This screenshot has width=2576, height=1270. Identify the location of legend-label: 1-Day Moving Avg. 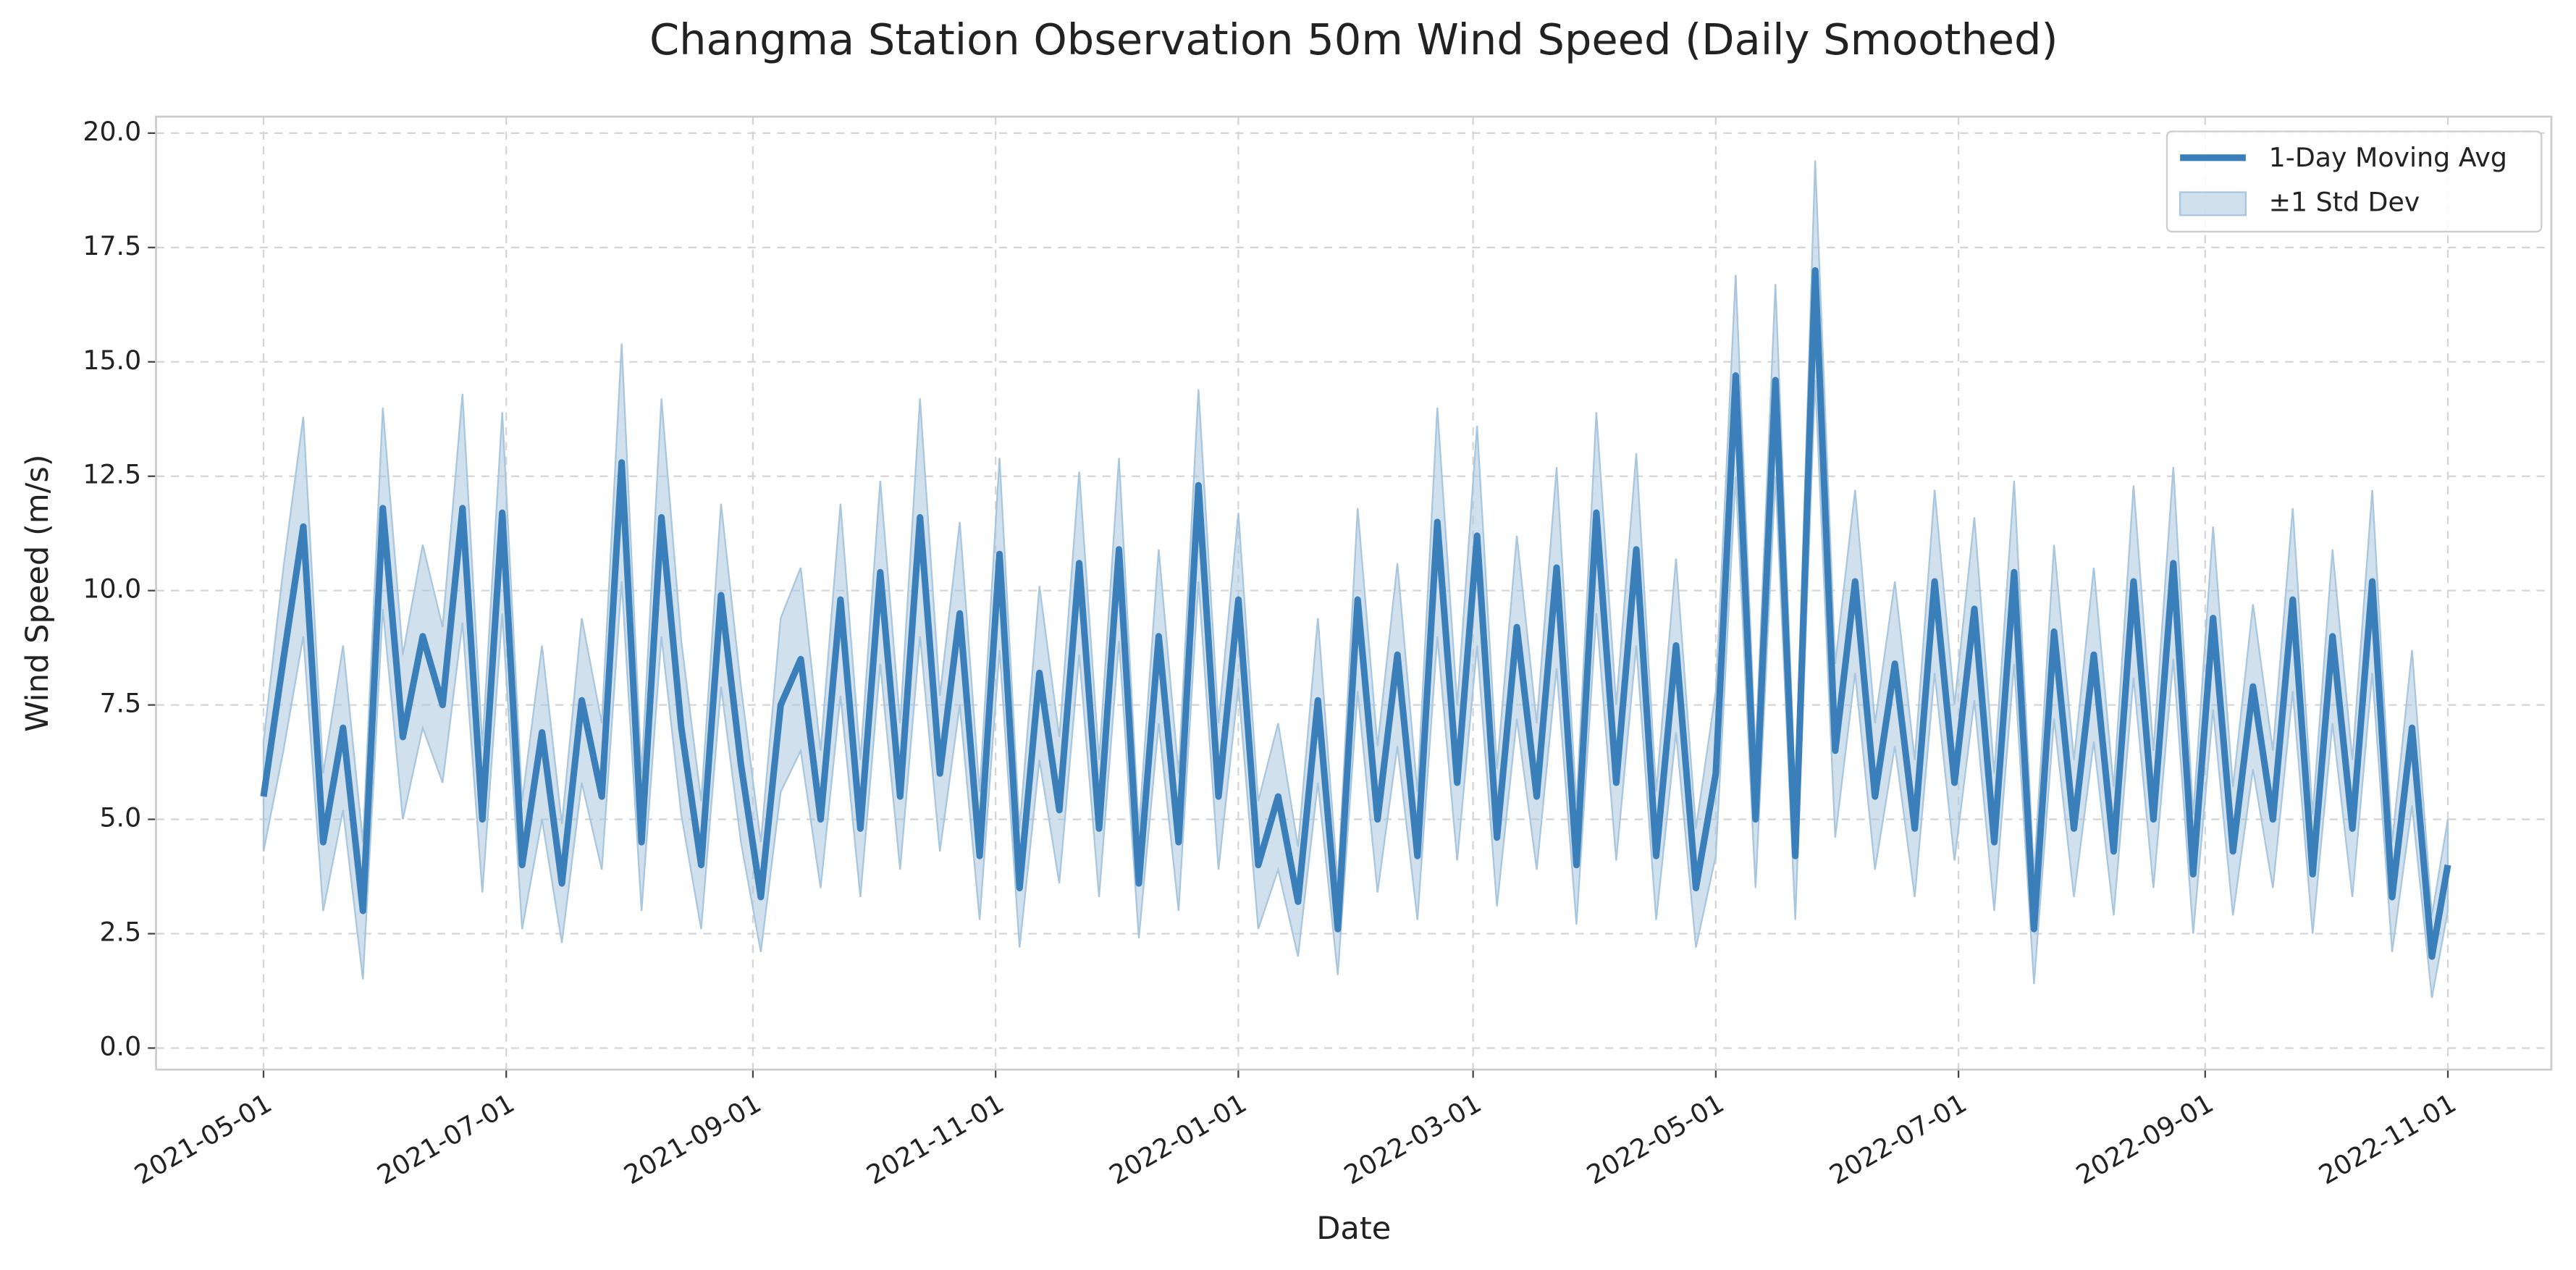
(2388, 158).